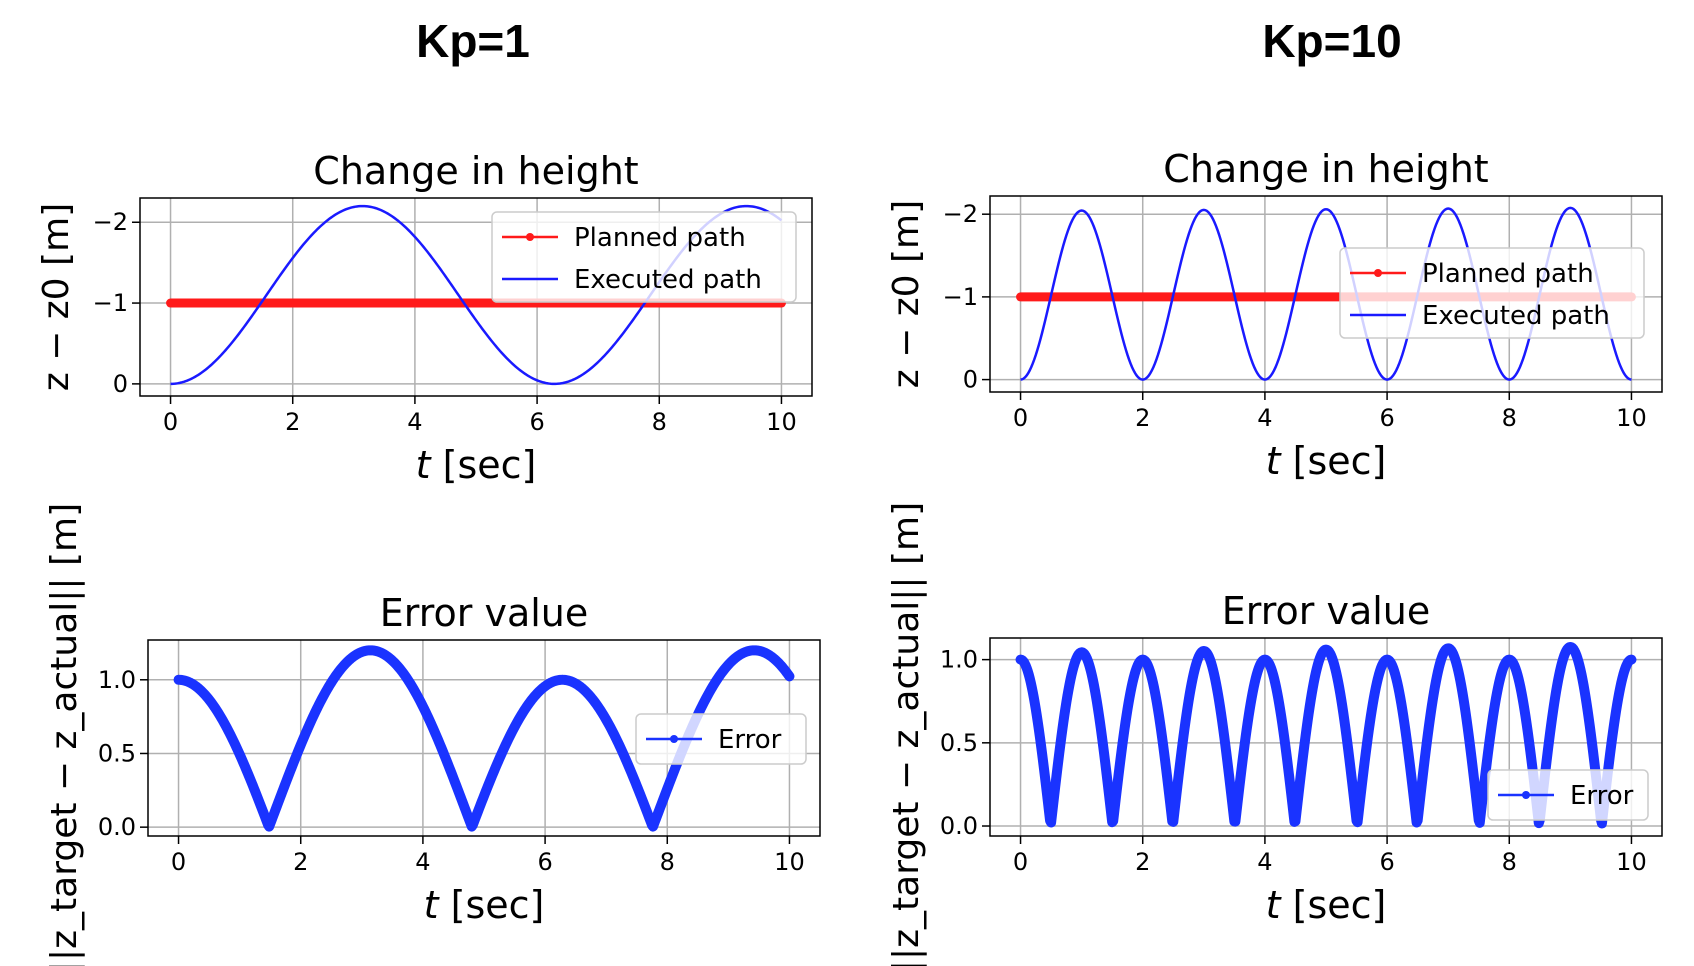 The width and height of the screenshot is (1694, 966). Describe the element at coordinates (1332, 41) in the screenshot. I see `column-title-right: Kp=10` at that location.